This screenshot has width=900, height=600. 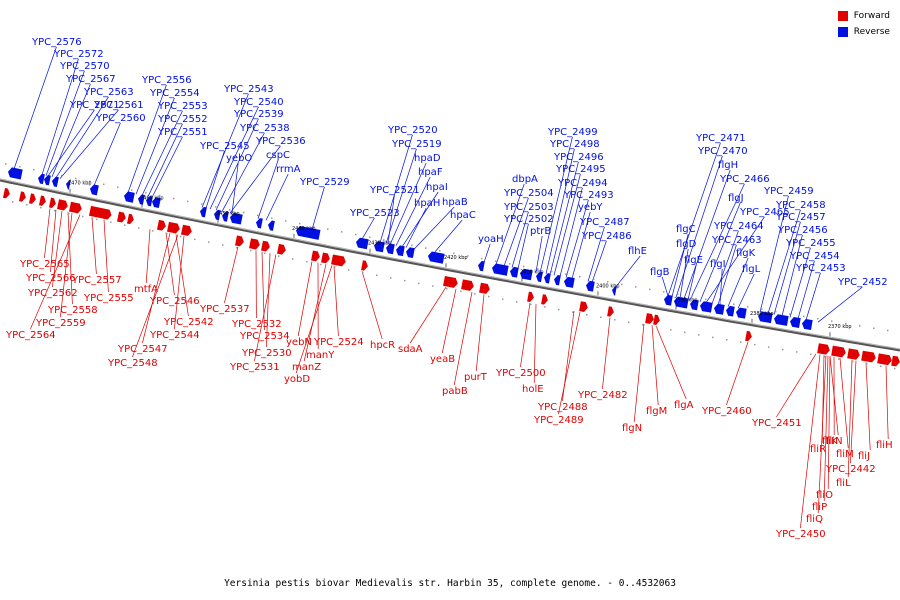 What do you see at coordinates (525, 179) in the screenshot?
I see `reverse-gene-label: dbpA` at bounding box center [525, 179].